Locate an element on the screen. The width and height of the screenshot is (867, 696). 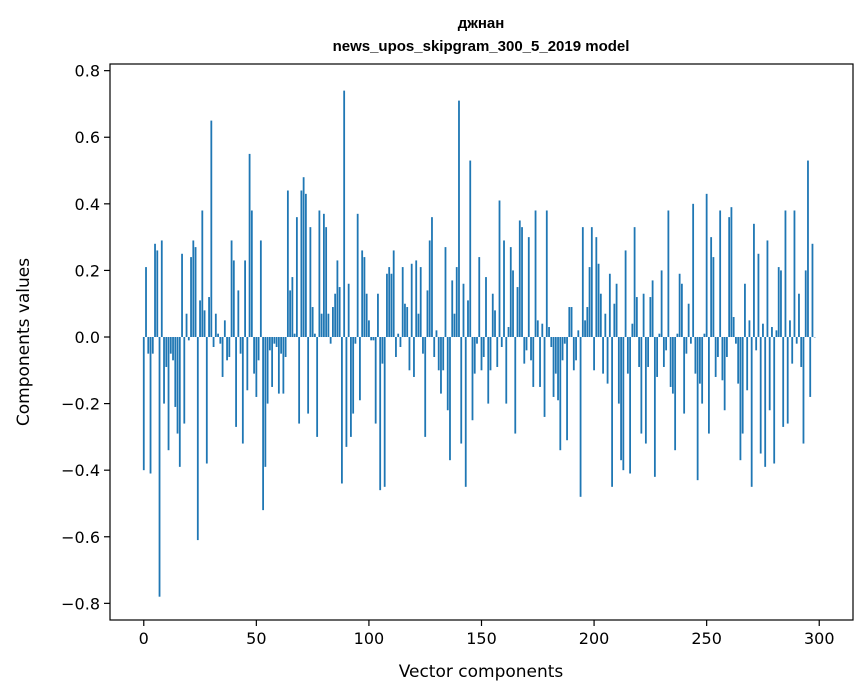
x-tick-label: 100 is located at coordinates (369, 638).